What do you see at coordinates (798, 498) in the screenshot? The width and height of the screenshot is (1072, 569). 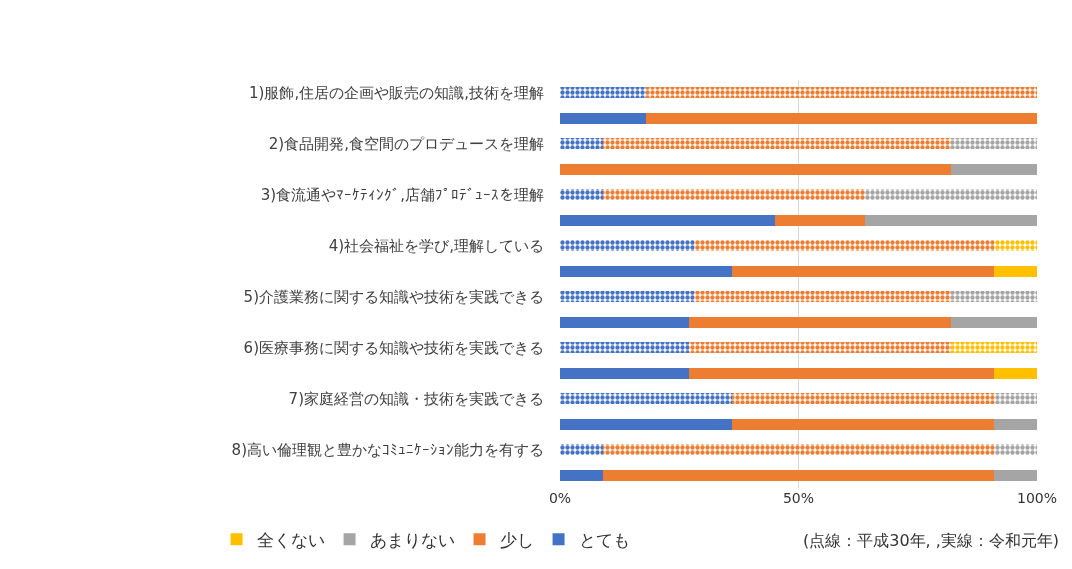 I see `x-tick-label: 50%` at bounding box center [798, 498].